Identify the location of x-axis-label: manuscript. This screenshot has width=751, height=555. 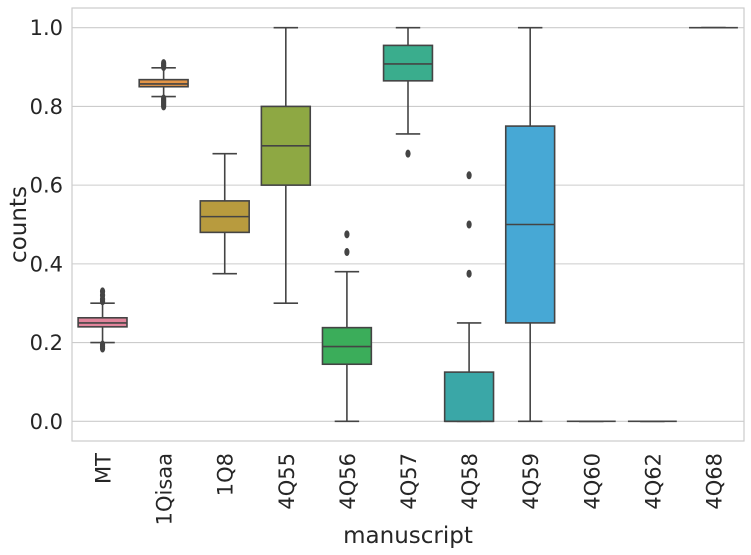
(408, 536).